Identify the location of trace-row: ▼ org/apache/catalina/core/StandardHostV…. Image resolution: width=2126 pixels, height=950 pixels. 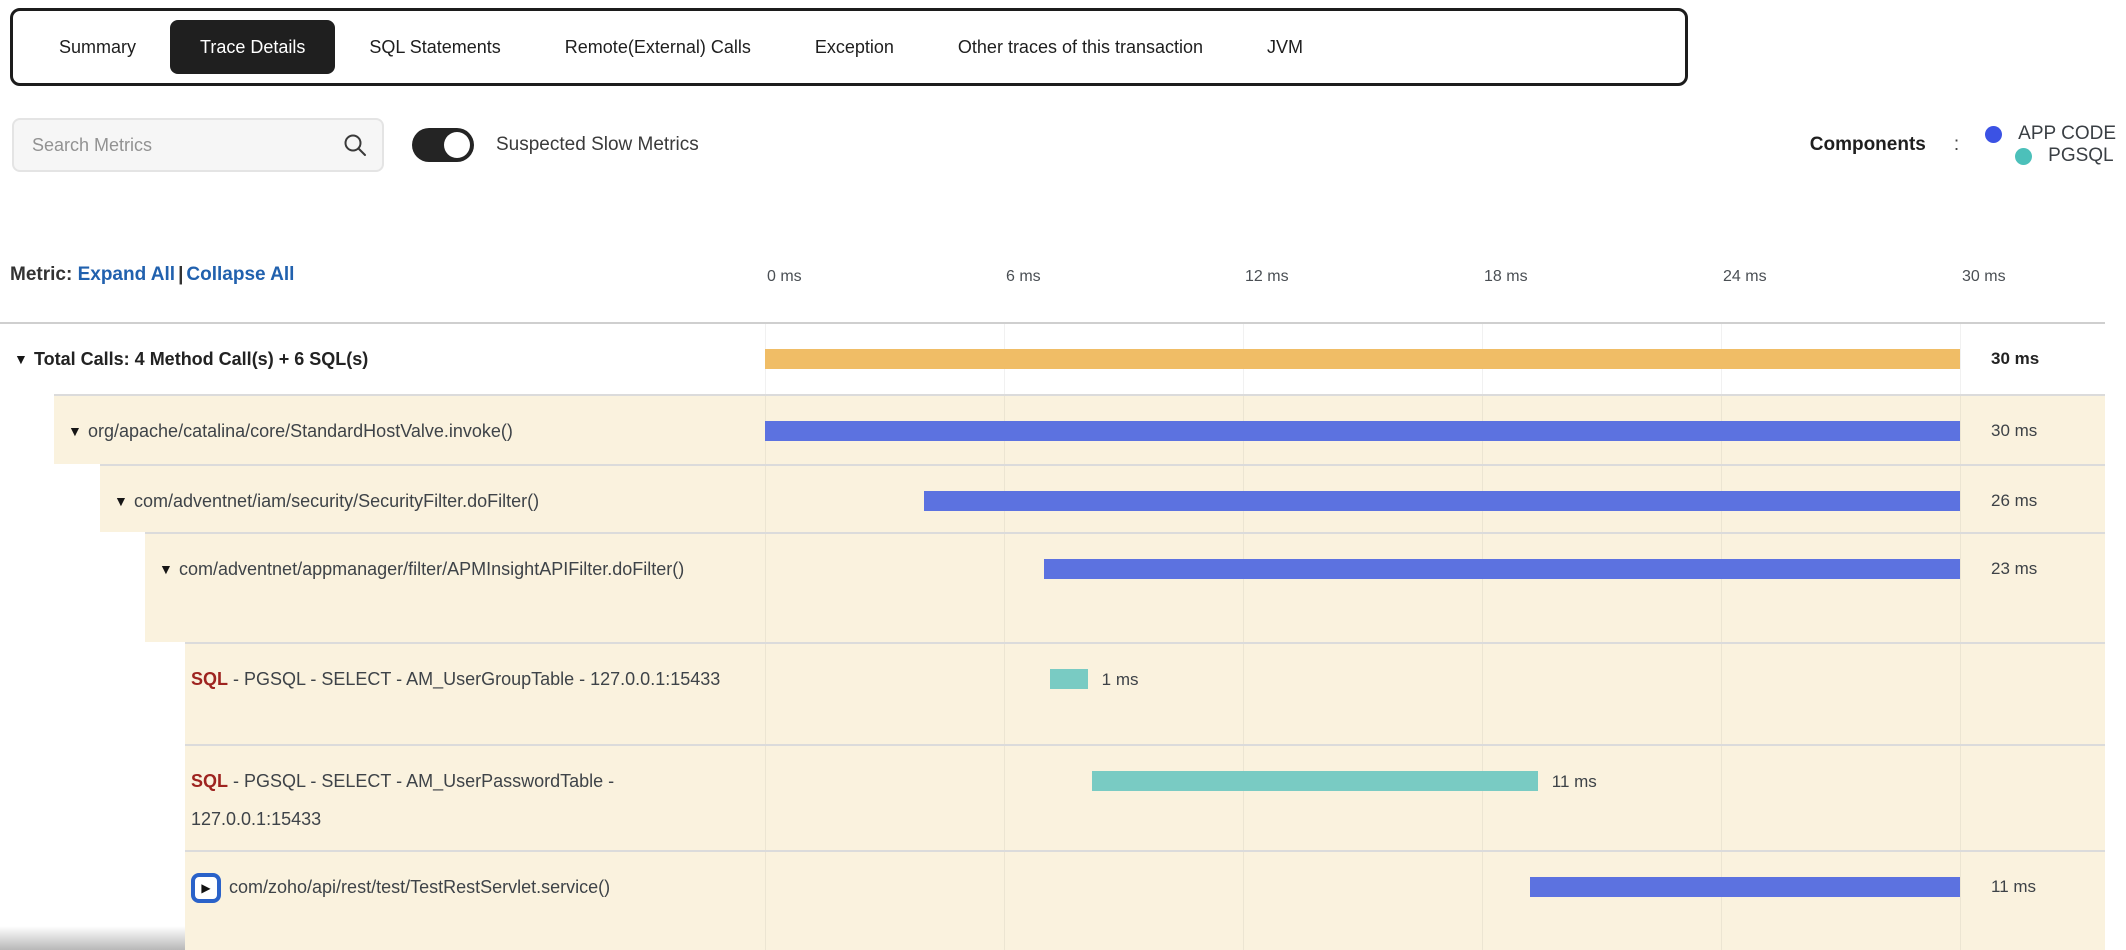
(1052, 429).